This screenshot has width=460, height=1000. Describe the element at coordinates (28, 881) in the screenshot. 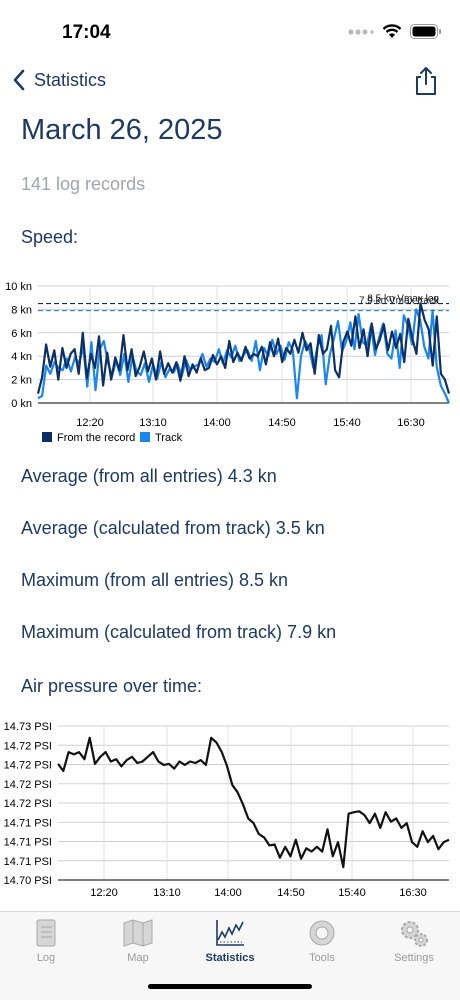

I see `pressure-y-tick-label: 14.70 PSI` at that location.